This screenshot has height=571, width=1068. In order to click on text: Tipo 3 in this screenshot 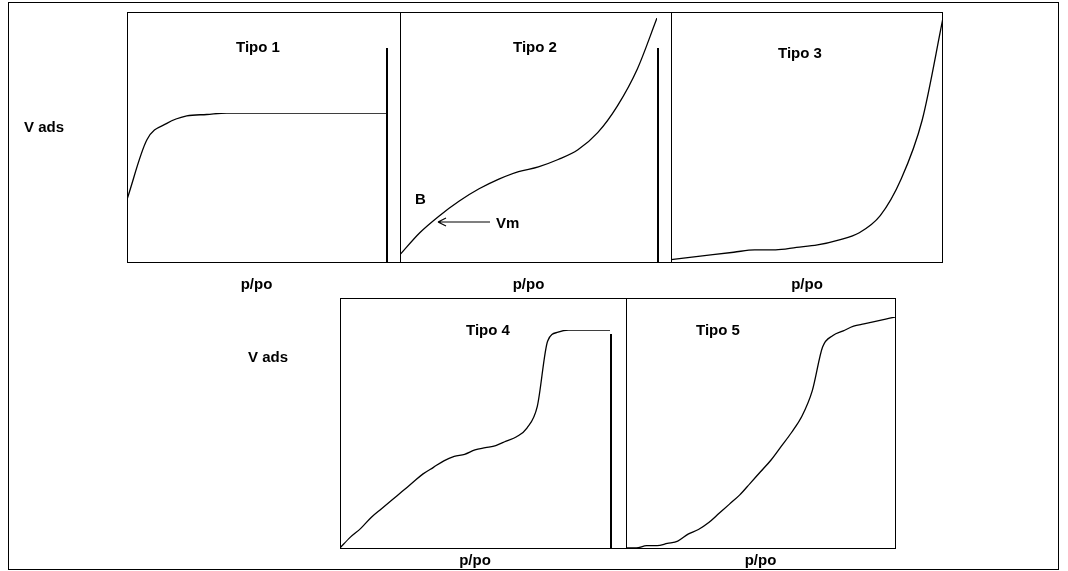, I will do `click(800, 52)`.